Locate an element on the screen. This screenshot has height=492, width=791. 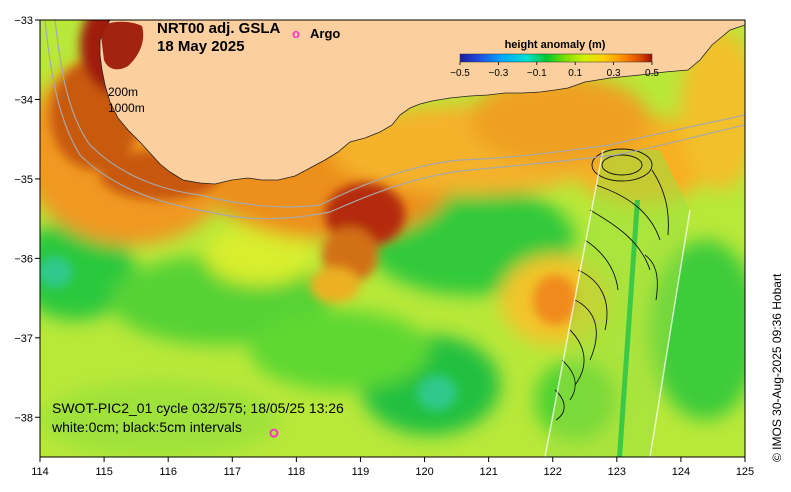
colorbar-tick-label: 0.1 is located at coordinates (575, 73).